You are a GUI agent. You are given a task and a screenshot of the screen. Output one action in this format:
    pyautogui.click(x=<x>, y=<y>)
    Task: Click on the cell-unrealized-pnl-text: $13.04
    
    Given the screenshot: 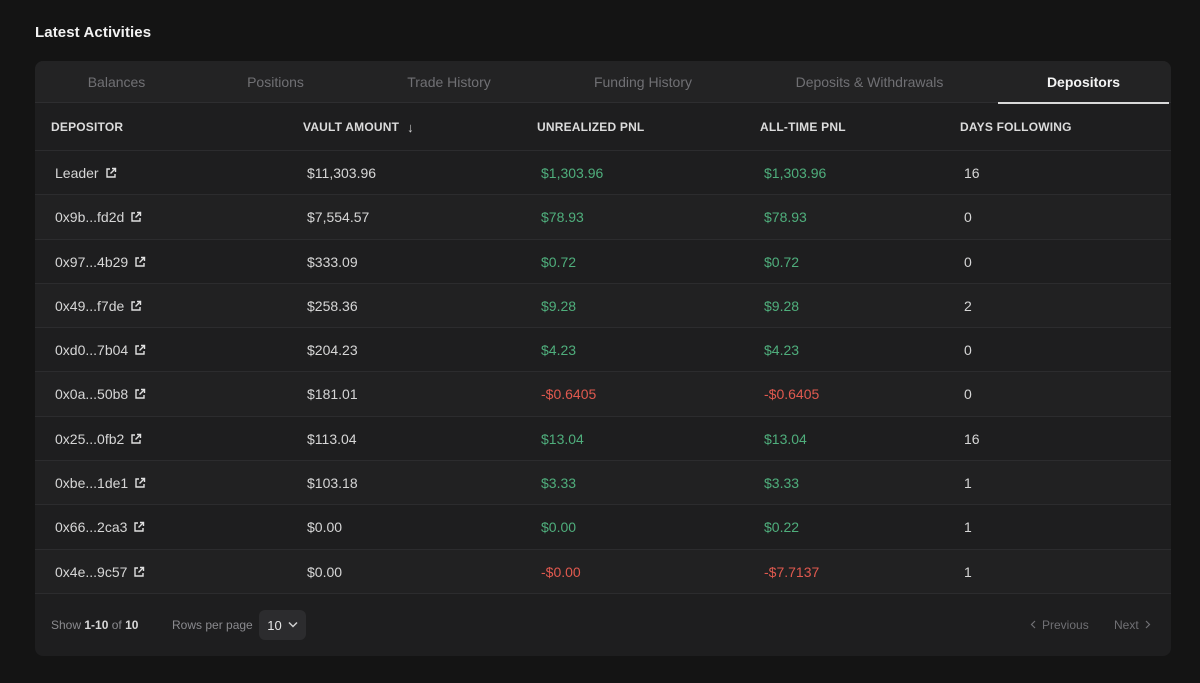 What is the action you would take?
    pyautogui.click(x=562, y=438)
    